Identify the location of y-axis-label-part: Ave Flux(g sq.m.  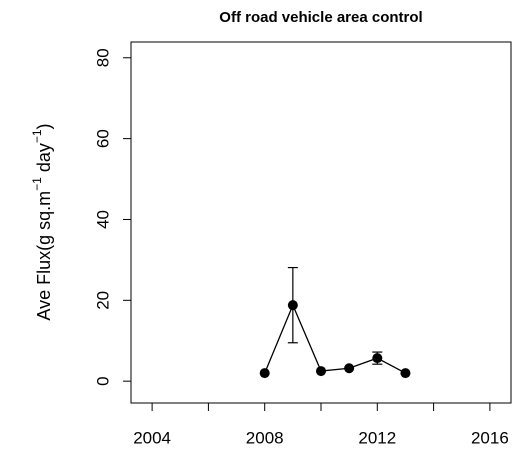
(44, 256).